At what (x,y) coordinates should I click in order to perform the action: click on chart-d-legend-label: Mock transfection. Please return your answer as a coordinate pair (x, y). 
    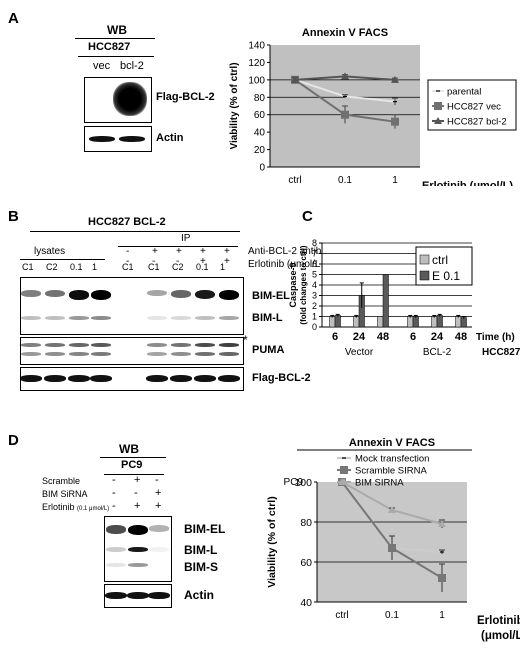
    Looking at the image, I should click on (392, 459).